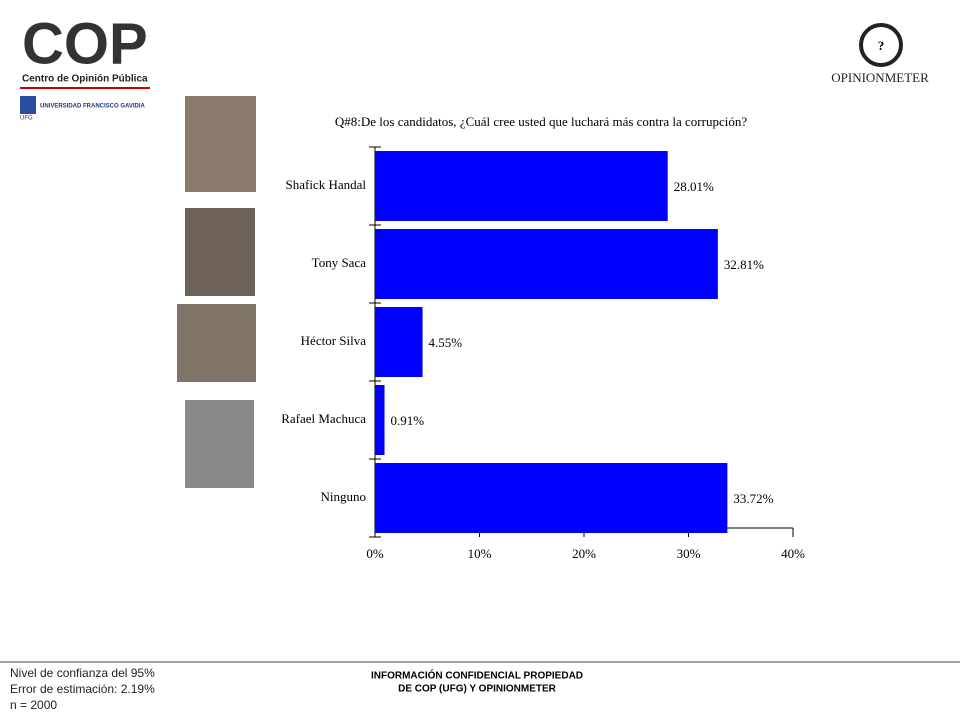 This screenshot has height=720, width=960. I want to click on opinionmeter-icon-mark: ?, so click(881, 45).